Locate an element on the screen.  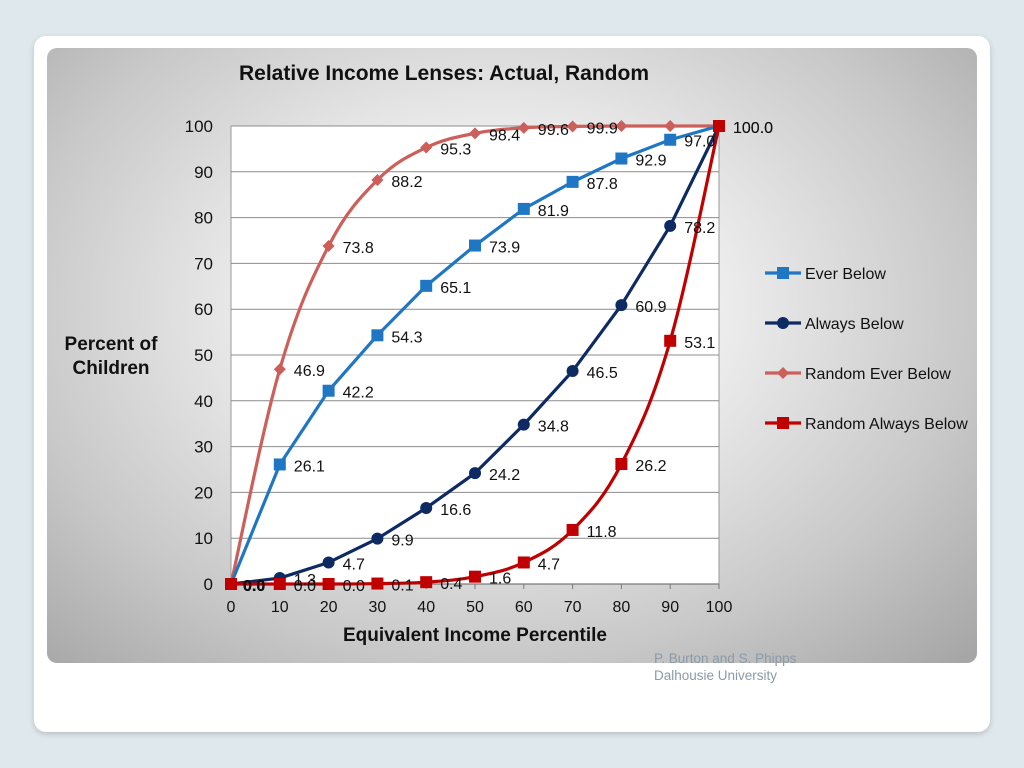
legend-label-random-always-below: Random Always Below is located at coordinates (886, 424).